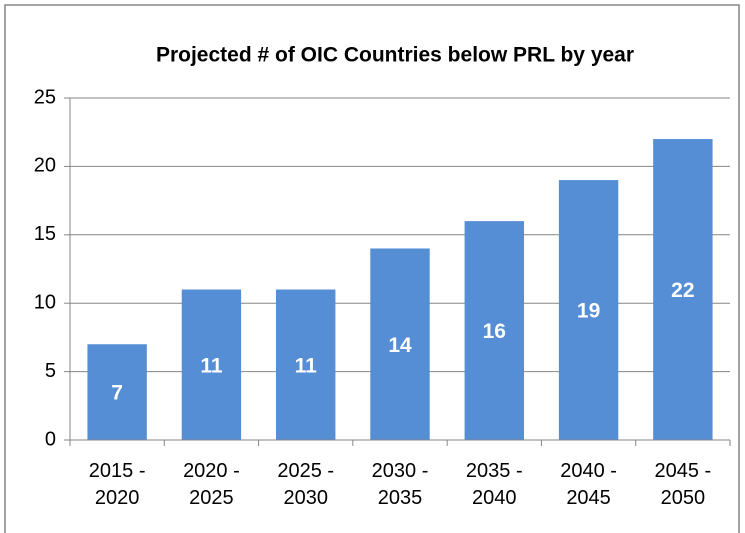 The width and height of the screenshot is (745, 533). I want to click on y-tick-label: 20, so click(45, 166).